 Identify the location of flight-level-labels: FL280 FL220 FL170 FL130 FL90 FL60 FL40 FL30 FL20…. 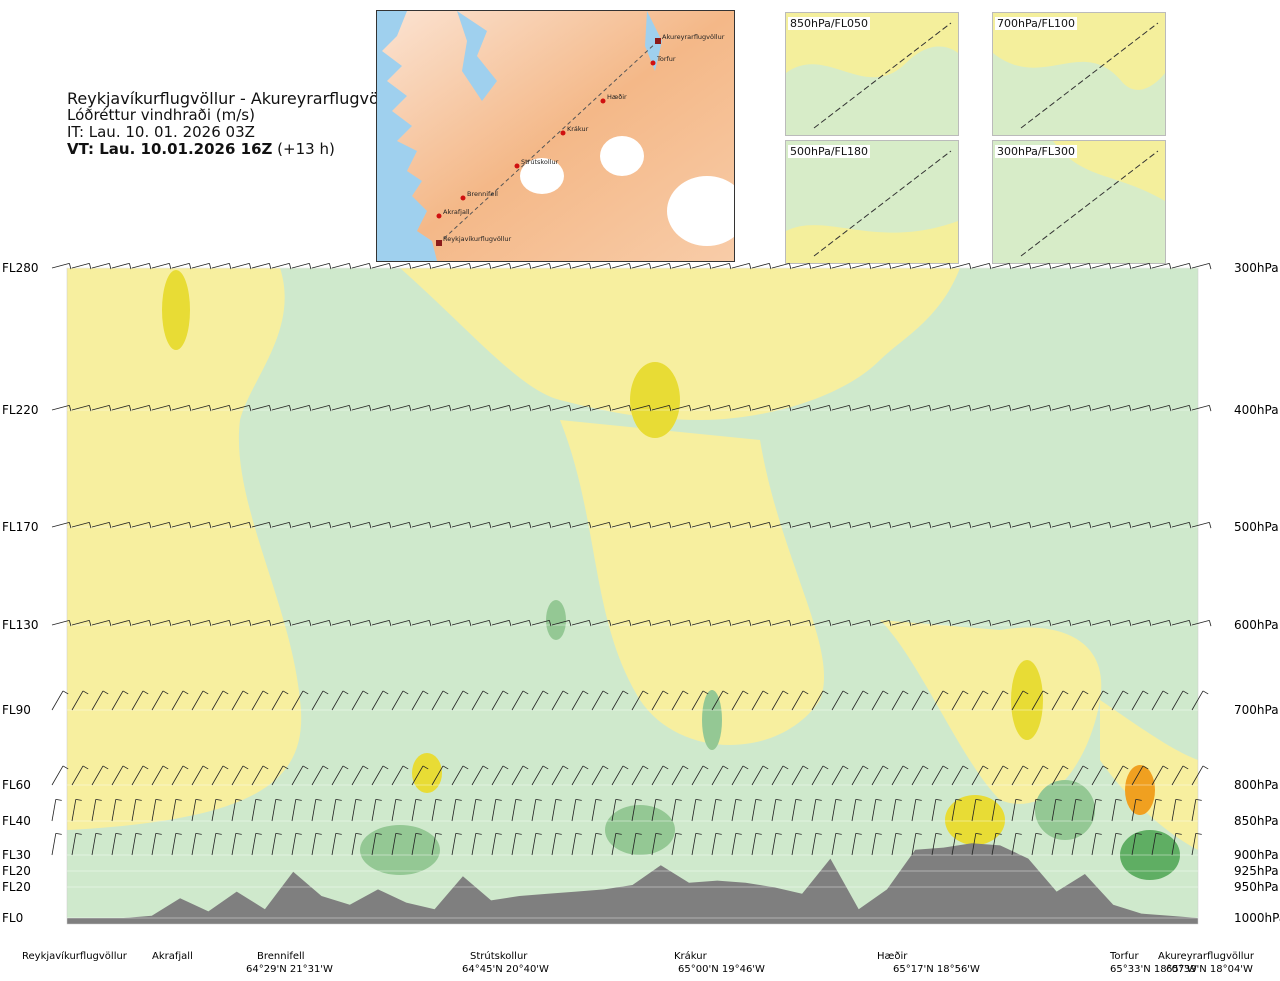
(20, 593).